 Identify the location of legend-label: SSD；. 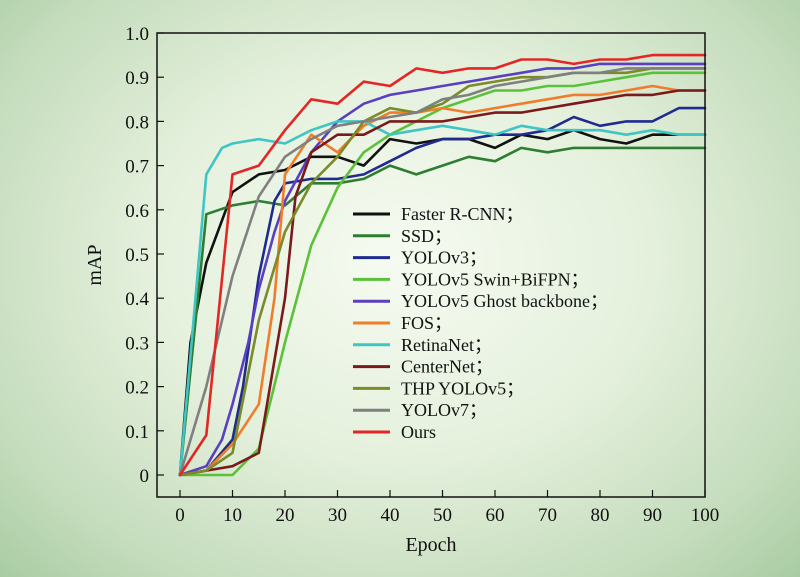
(426, 236).